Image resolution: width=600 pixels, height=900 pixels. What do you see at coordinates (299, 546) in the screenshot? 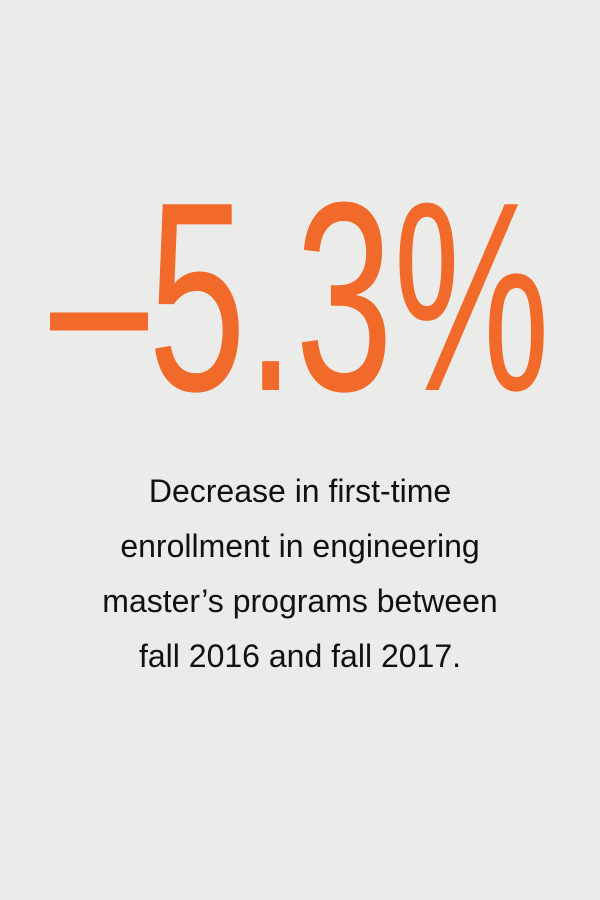
I see `description-line: enrollment in engineering` at bounding box center [299, 546].